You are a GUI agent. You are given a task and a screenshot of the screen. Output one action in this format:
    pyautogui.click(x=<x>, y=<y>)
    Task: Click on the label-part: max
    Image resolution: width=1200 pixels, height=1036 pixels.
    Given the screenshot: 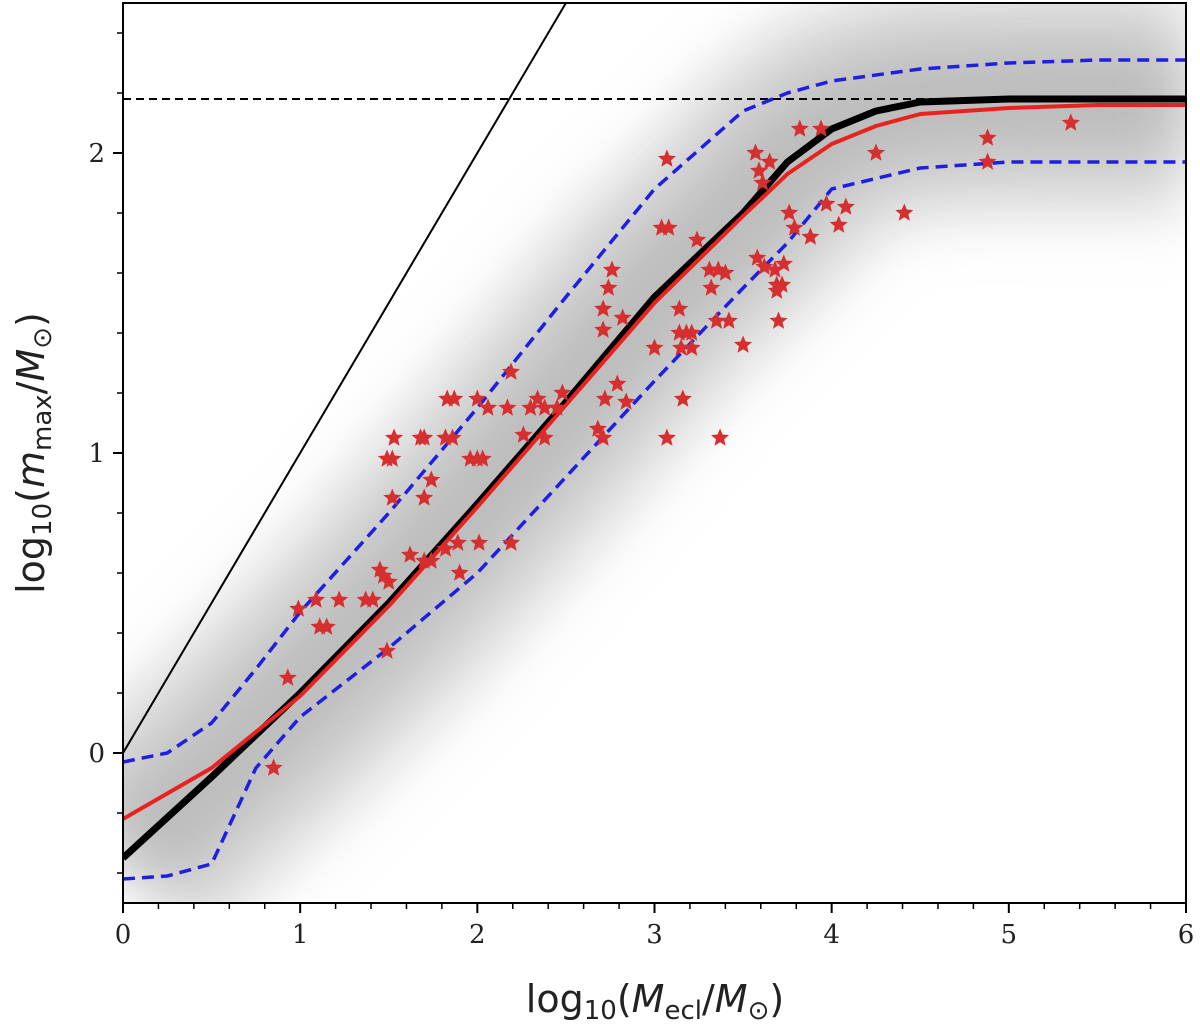 What is the action you would take?
    pyautogui.click(x=43, y=422)
    